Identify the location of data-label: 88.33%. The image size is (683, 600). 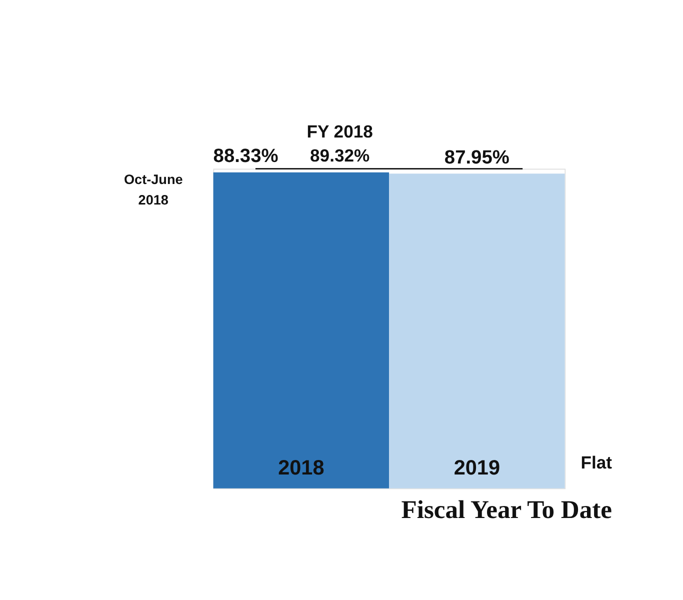
(245, 156).